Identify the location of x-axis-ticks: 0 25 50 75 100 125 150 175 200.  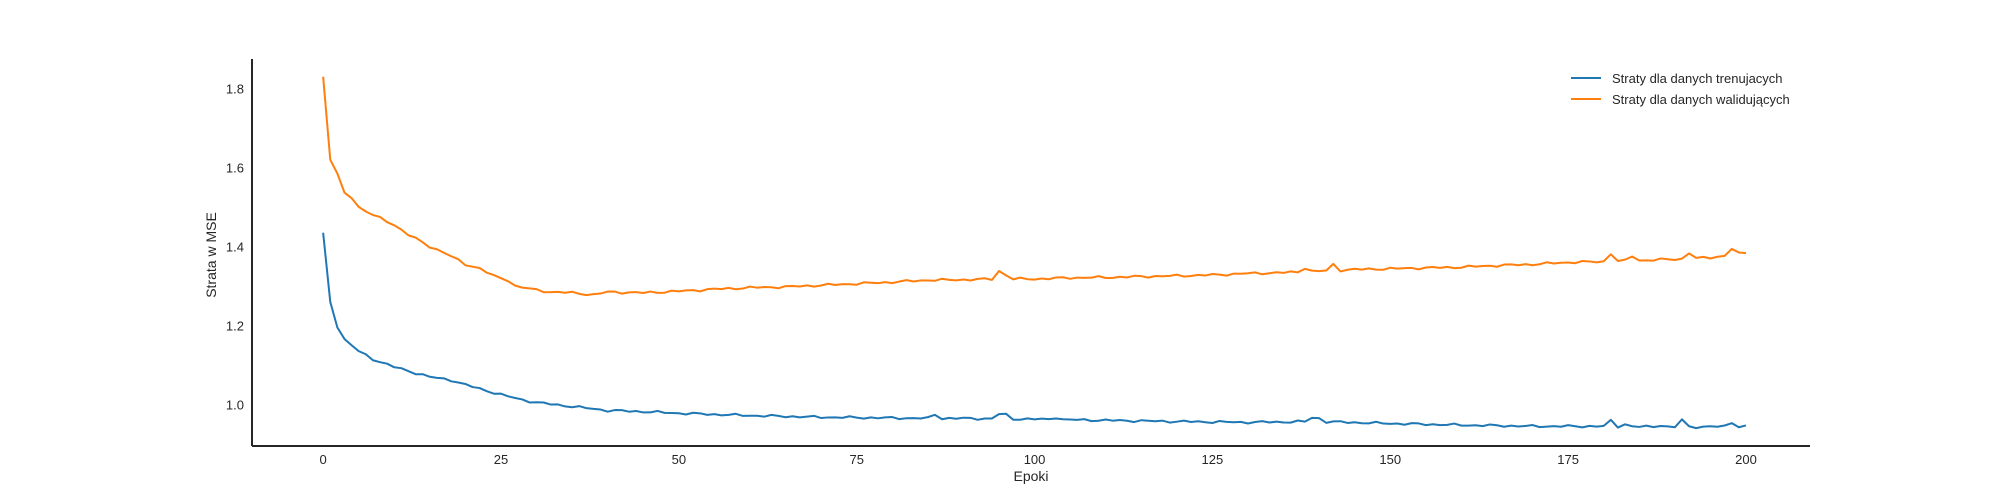
(1038, 459).